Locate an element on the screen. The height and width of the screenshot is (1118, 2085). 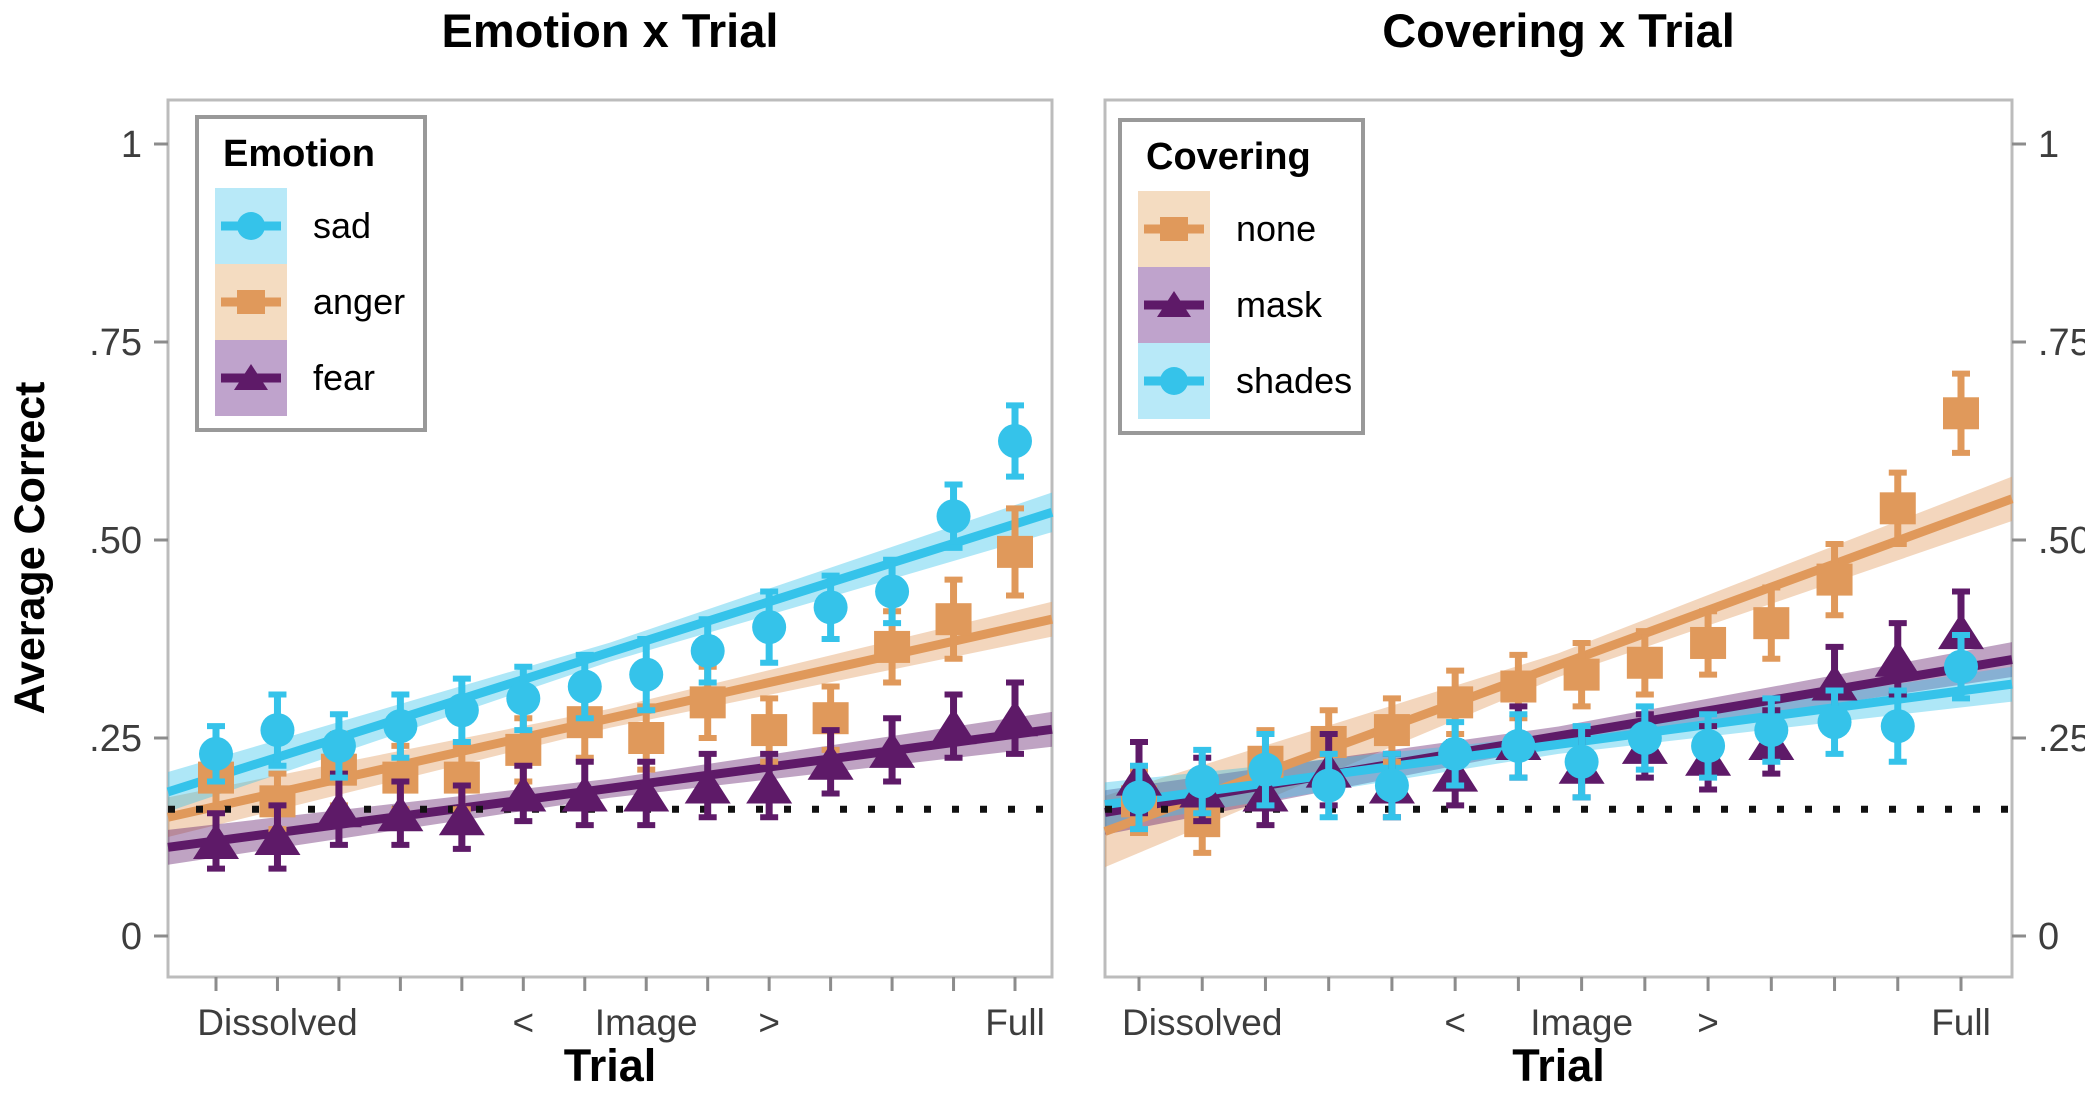
shades-legend-key-icon is located at coordinates (1174, 381).